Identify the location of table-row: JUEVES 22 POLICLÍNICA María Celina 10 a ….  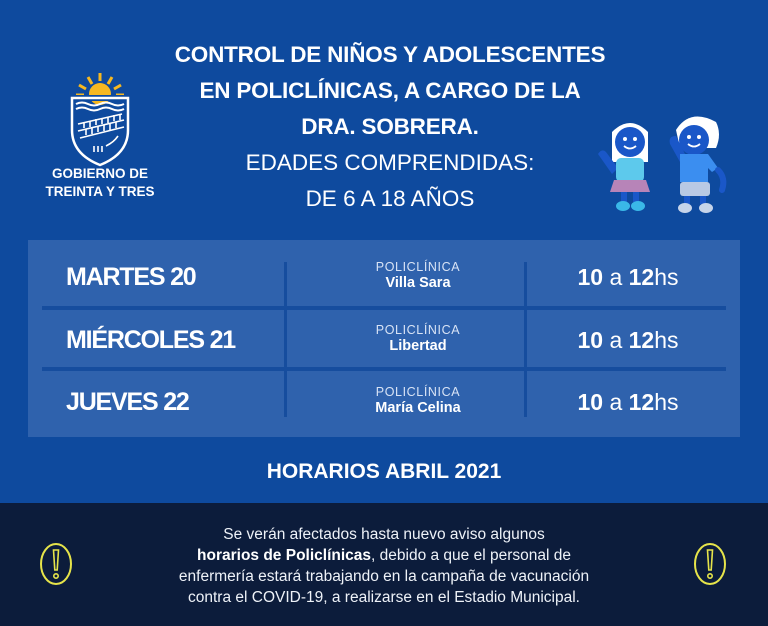
(384, 402).